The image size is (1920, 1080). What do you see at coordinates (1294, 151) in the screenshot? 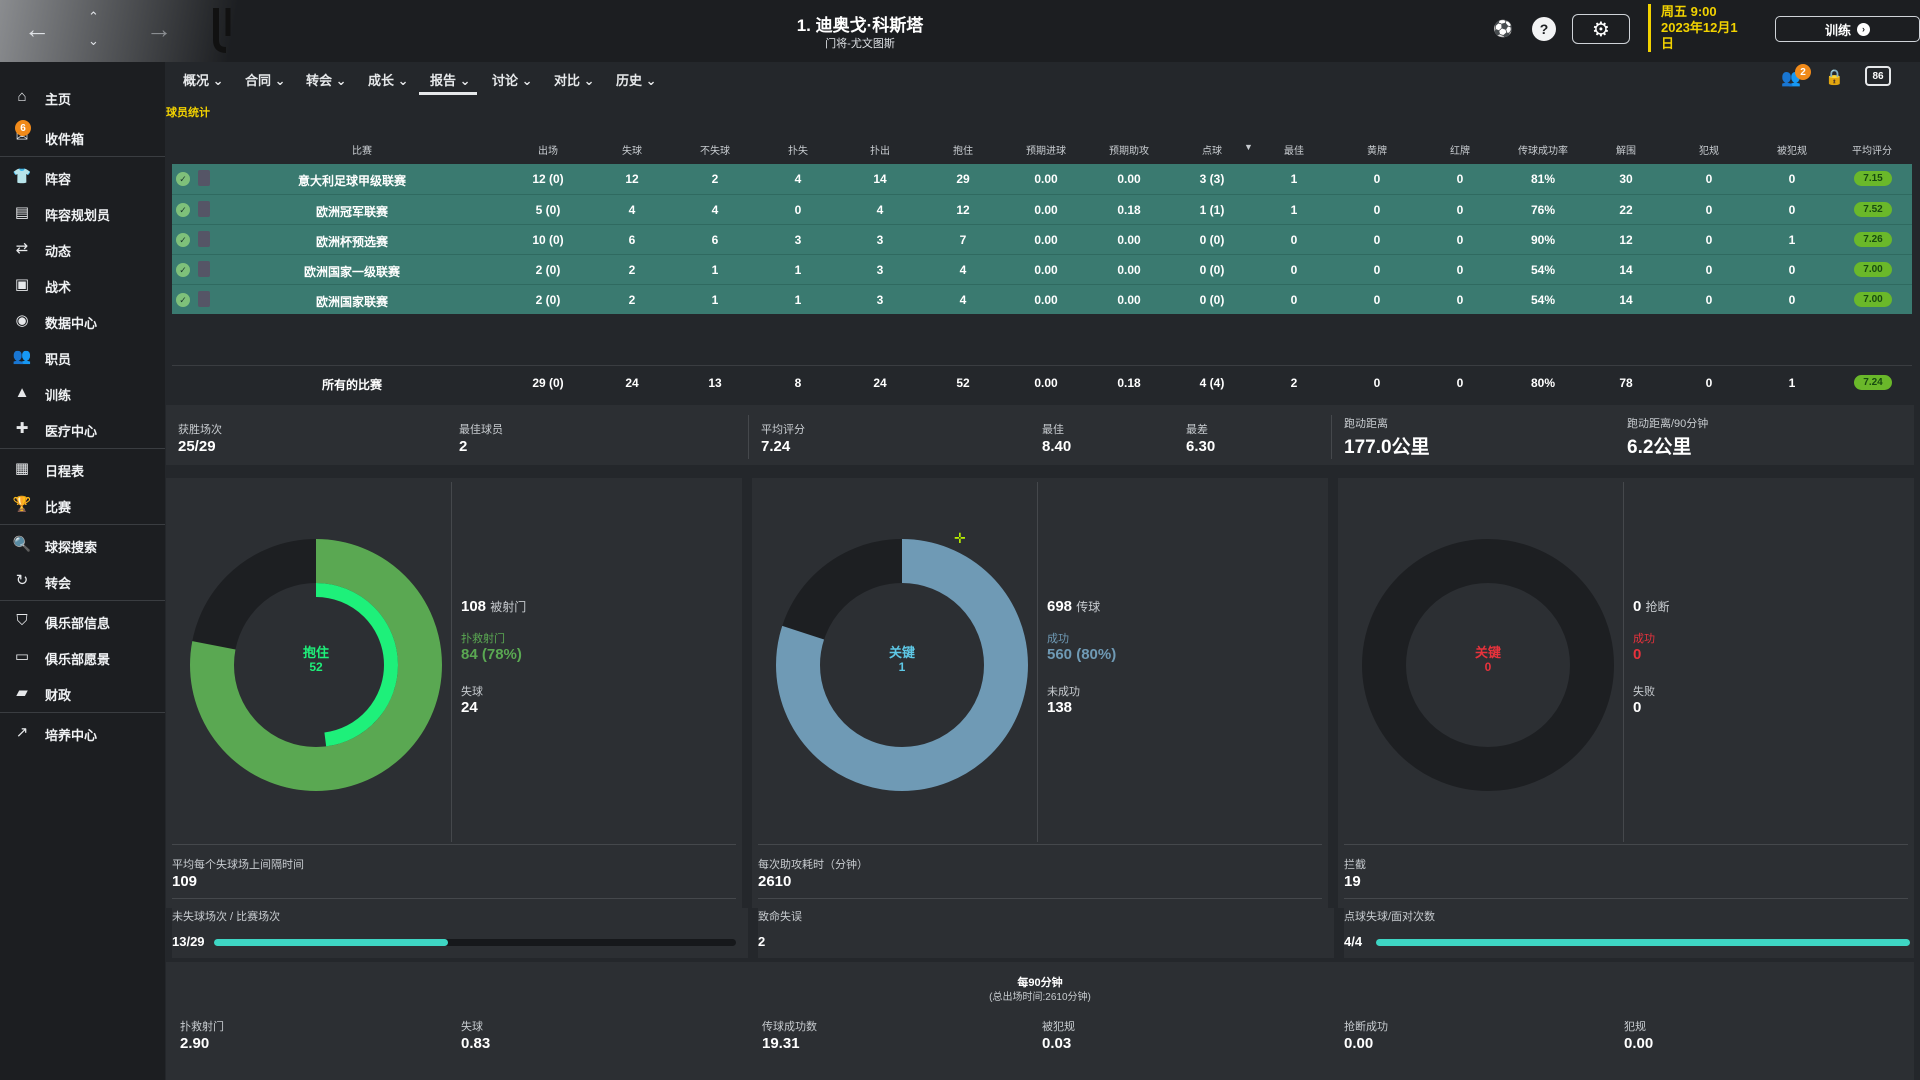
I see `col-header: 最佳` at bounding box center [1294, 151].